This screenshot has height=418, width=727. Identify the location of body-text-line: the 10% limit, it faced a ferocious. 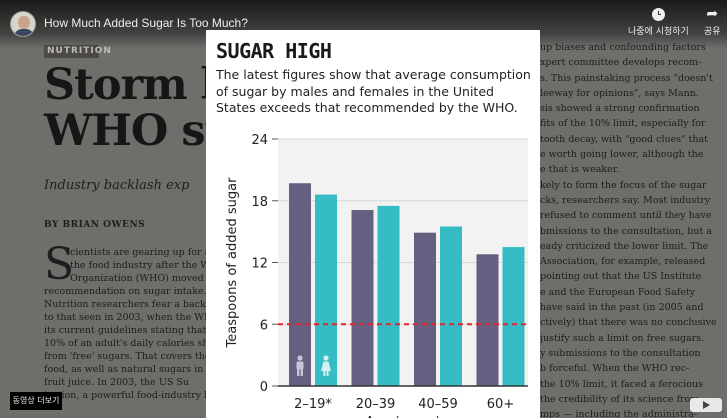
(621, 384).